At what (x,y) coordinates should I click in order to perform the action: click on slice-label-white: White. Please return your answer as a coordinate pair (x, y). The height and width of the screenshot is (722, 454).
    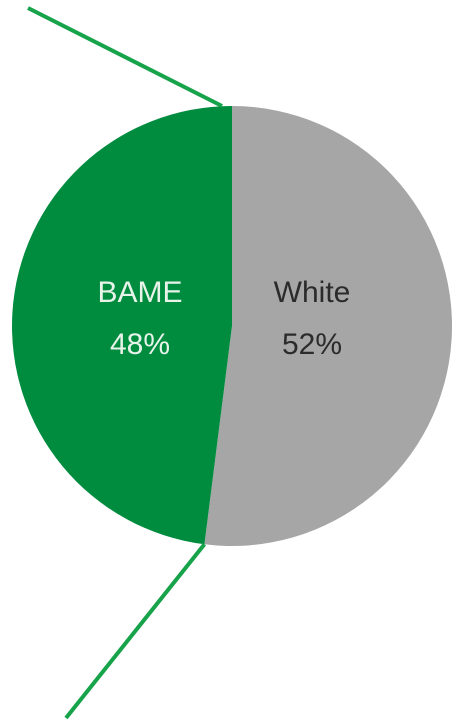
    Looking at the image, I should click on (312, 292).